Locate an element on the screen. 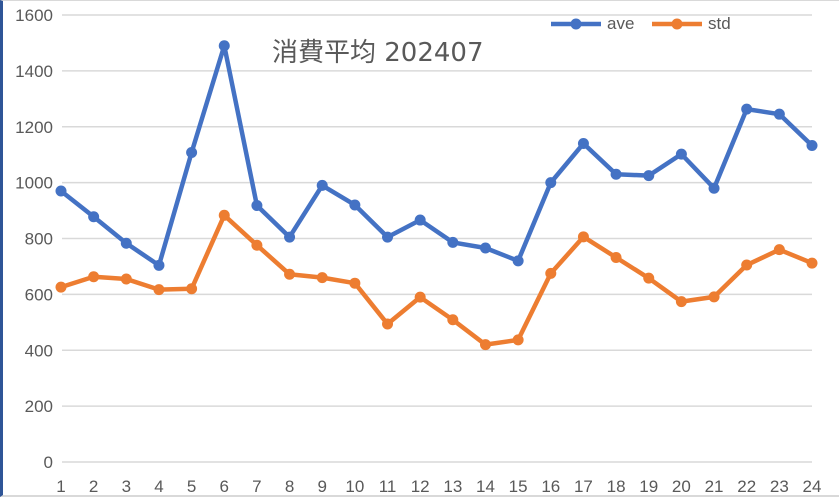 The height and width of the screenshot is (497, 839). x-tick-label: 8 is located at coordinates (289, 486).